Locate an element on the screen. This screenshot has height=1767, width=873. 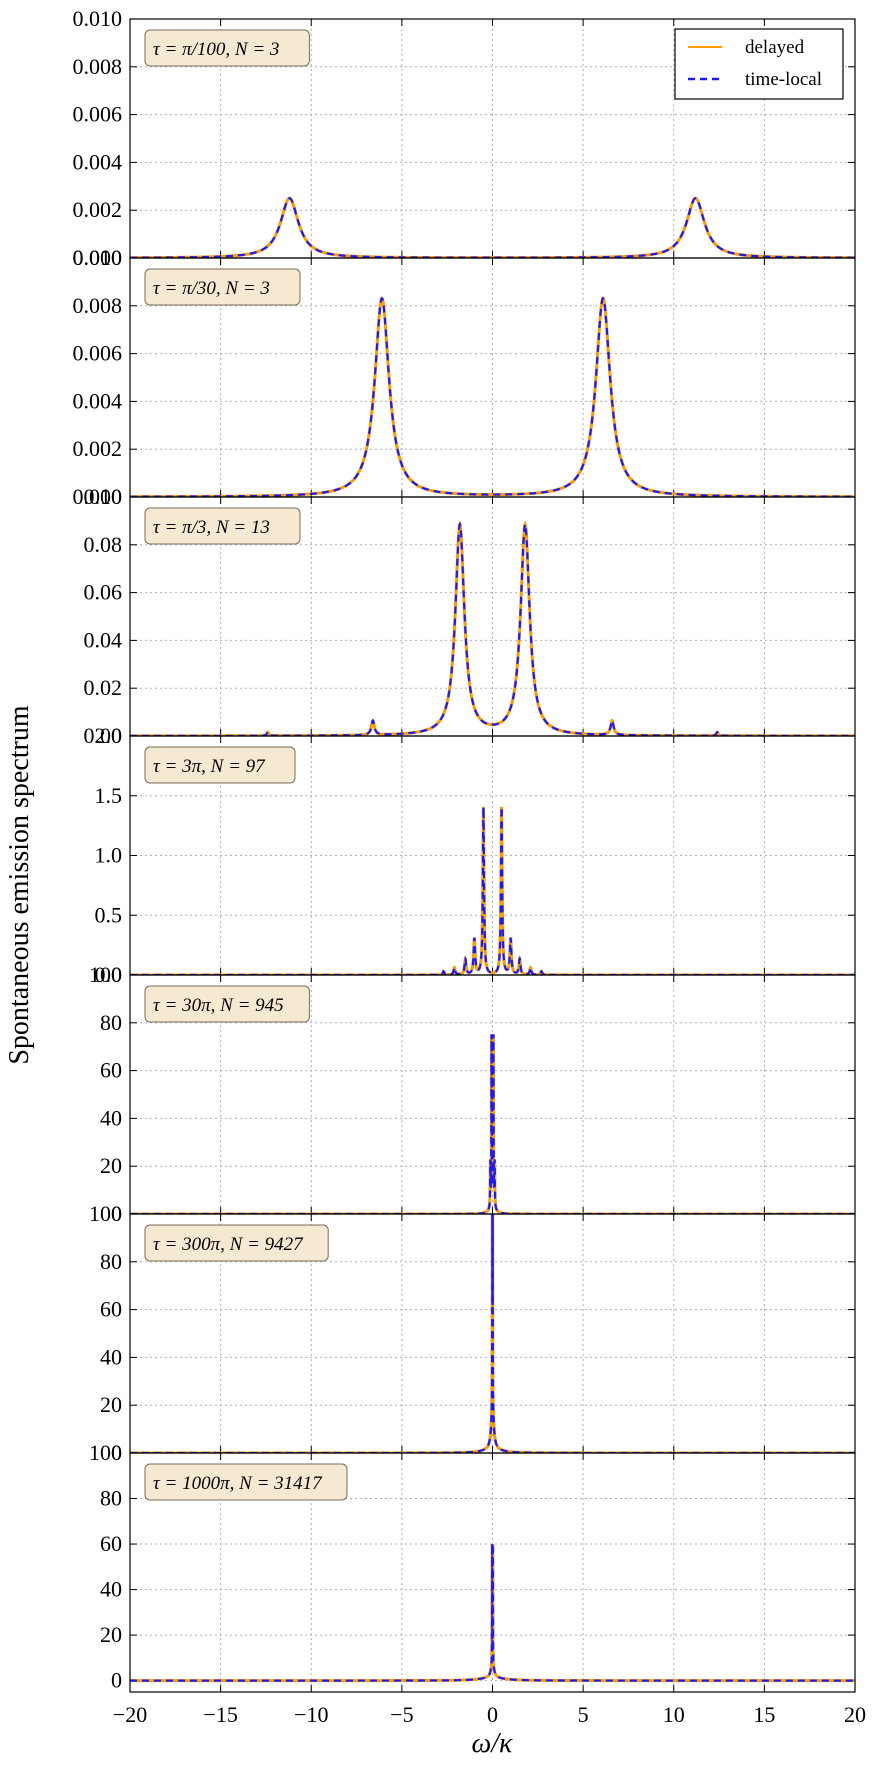
panel-label: τ = 30π, N = 945 is located at coordinates (227, 1004).